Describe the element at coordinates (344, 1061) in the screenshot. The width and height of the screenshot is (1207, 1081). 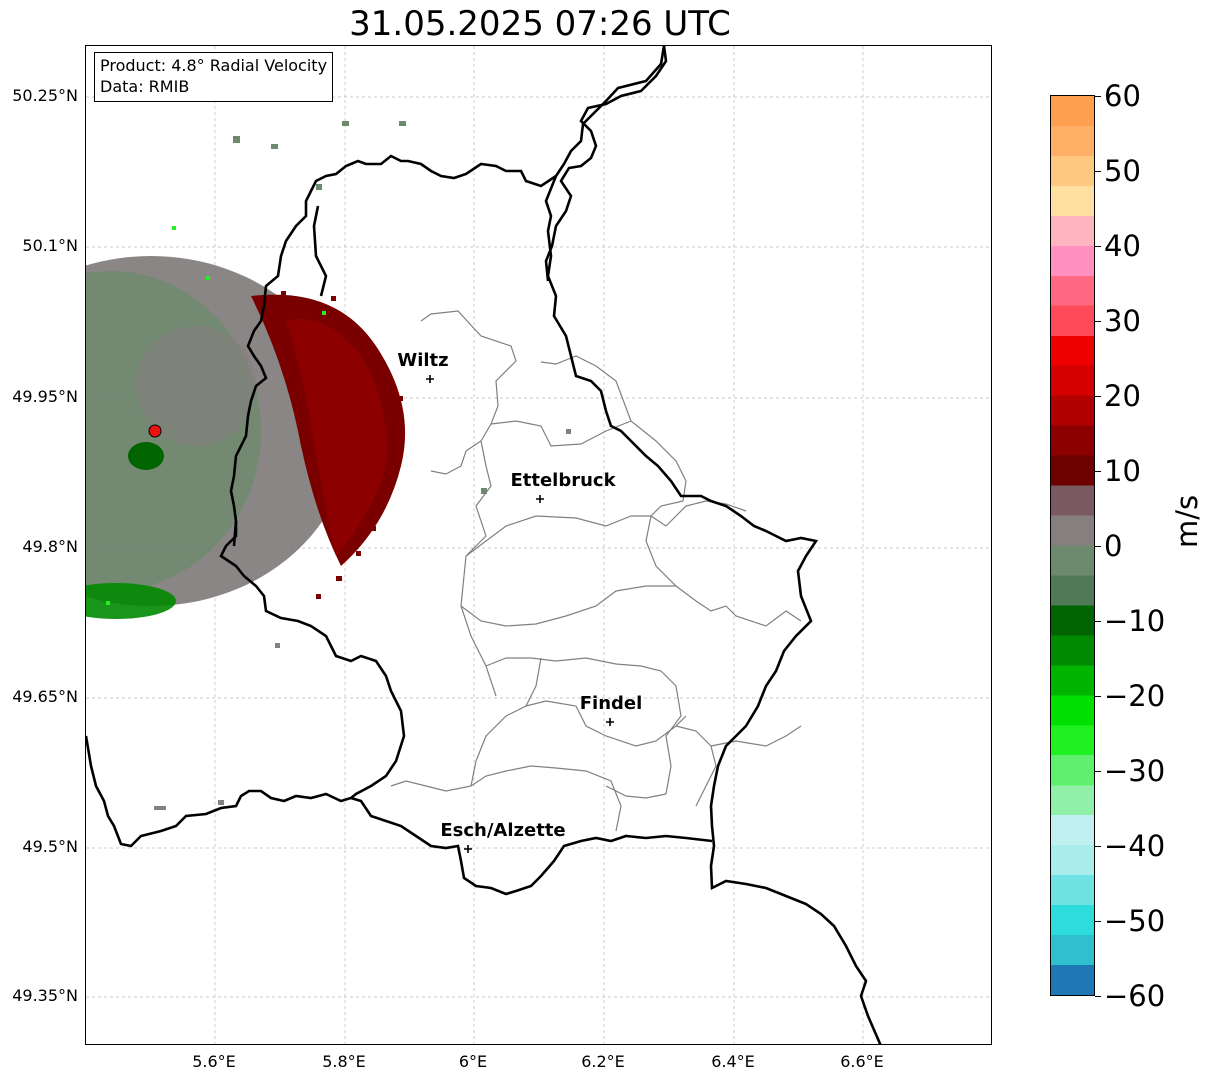
I see `lon-label-5-8: 5.8°E` at that location.